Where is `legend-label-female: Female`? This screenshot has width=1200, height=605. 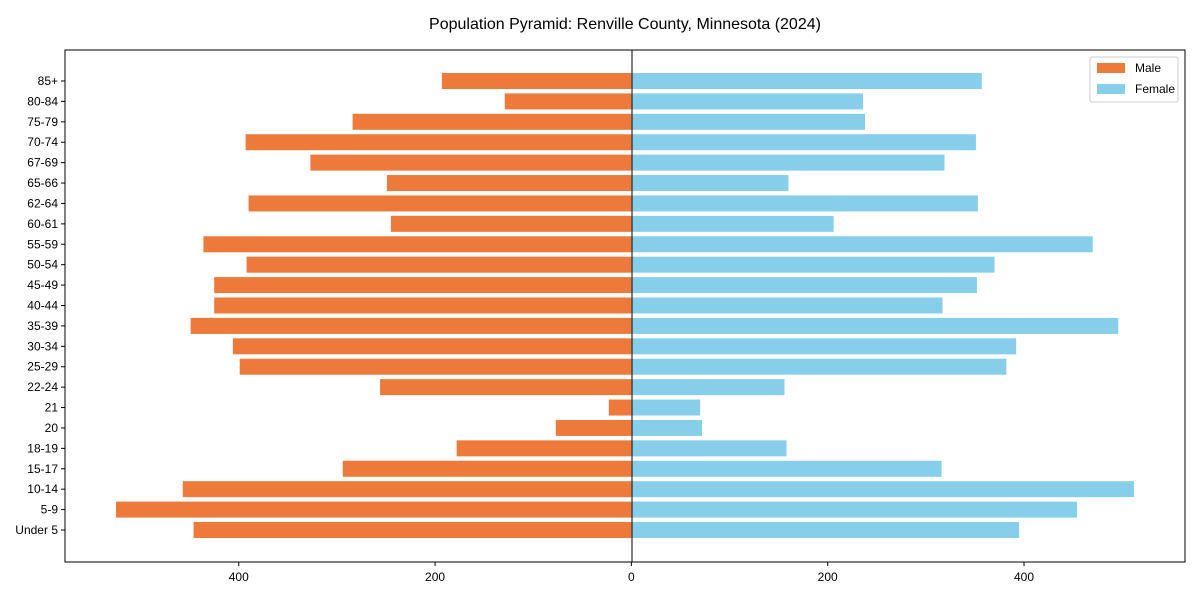 legend-label-female: Female is located at coordinates (1155, 89).